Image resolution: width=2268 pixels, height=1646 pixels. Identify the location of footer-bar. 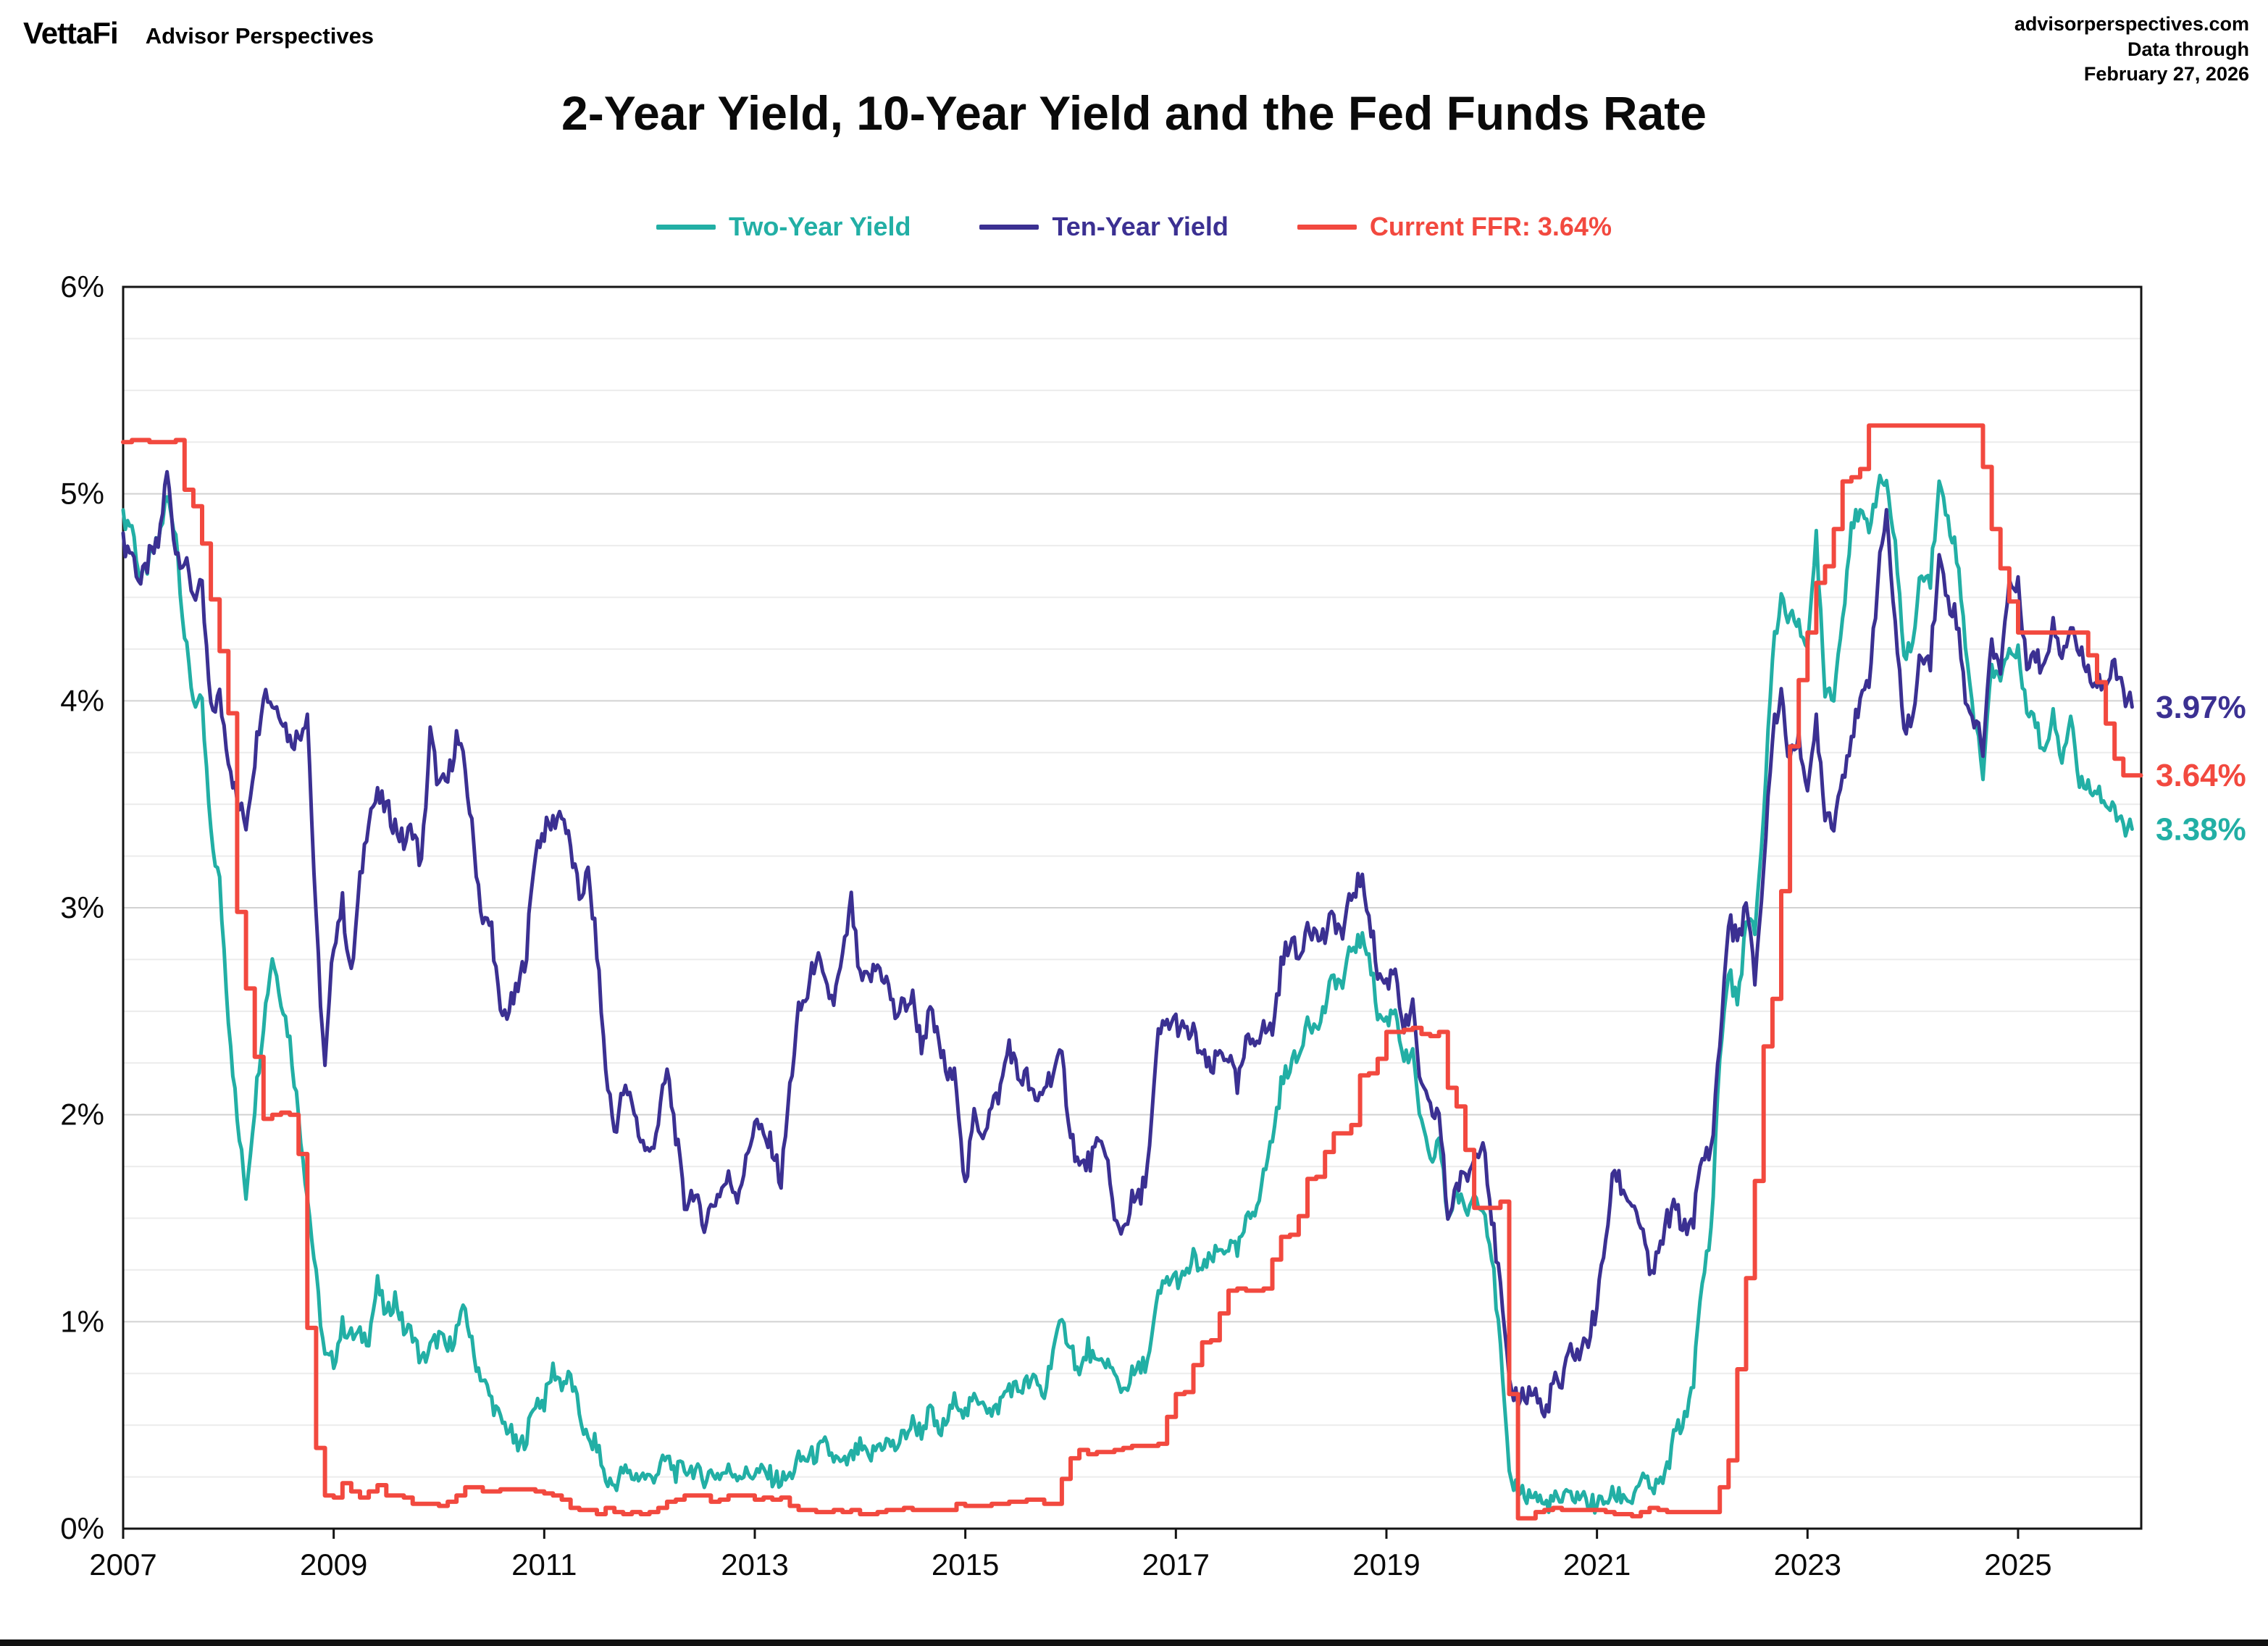
(1134, 1642).